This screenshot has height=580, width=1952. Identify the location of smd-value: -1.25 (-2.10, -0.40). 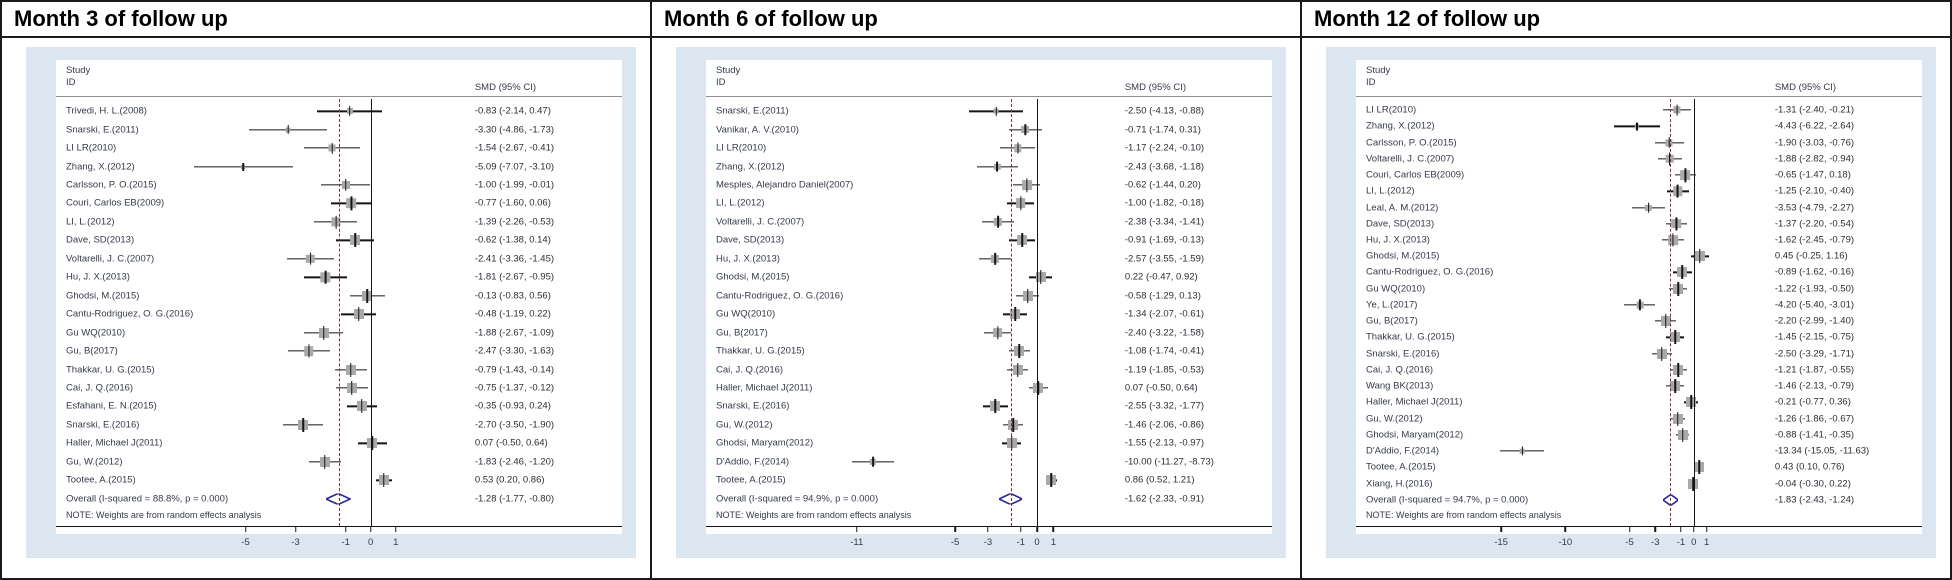
(1814, 191).